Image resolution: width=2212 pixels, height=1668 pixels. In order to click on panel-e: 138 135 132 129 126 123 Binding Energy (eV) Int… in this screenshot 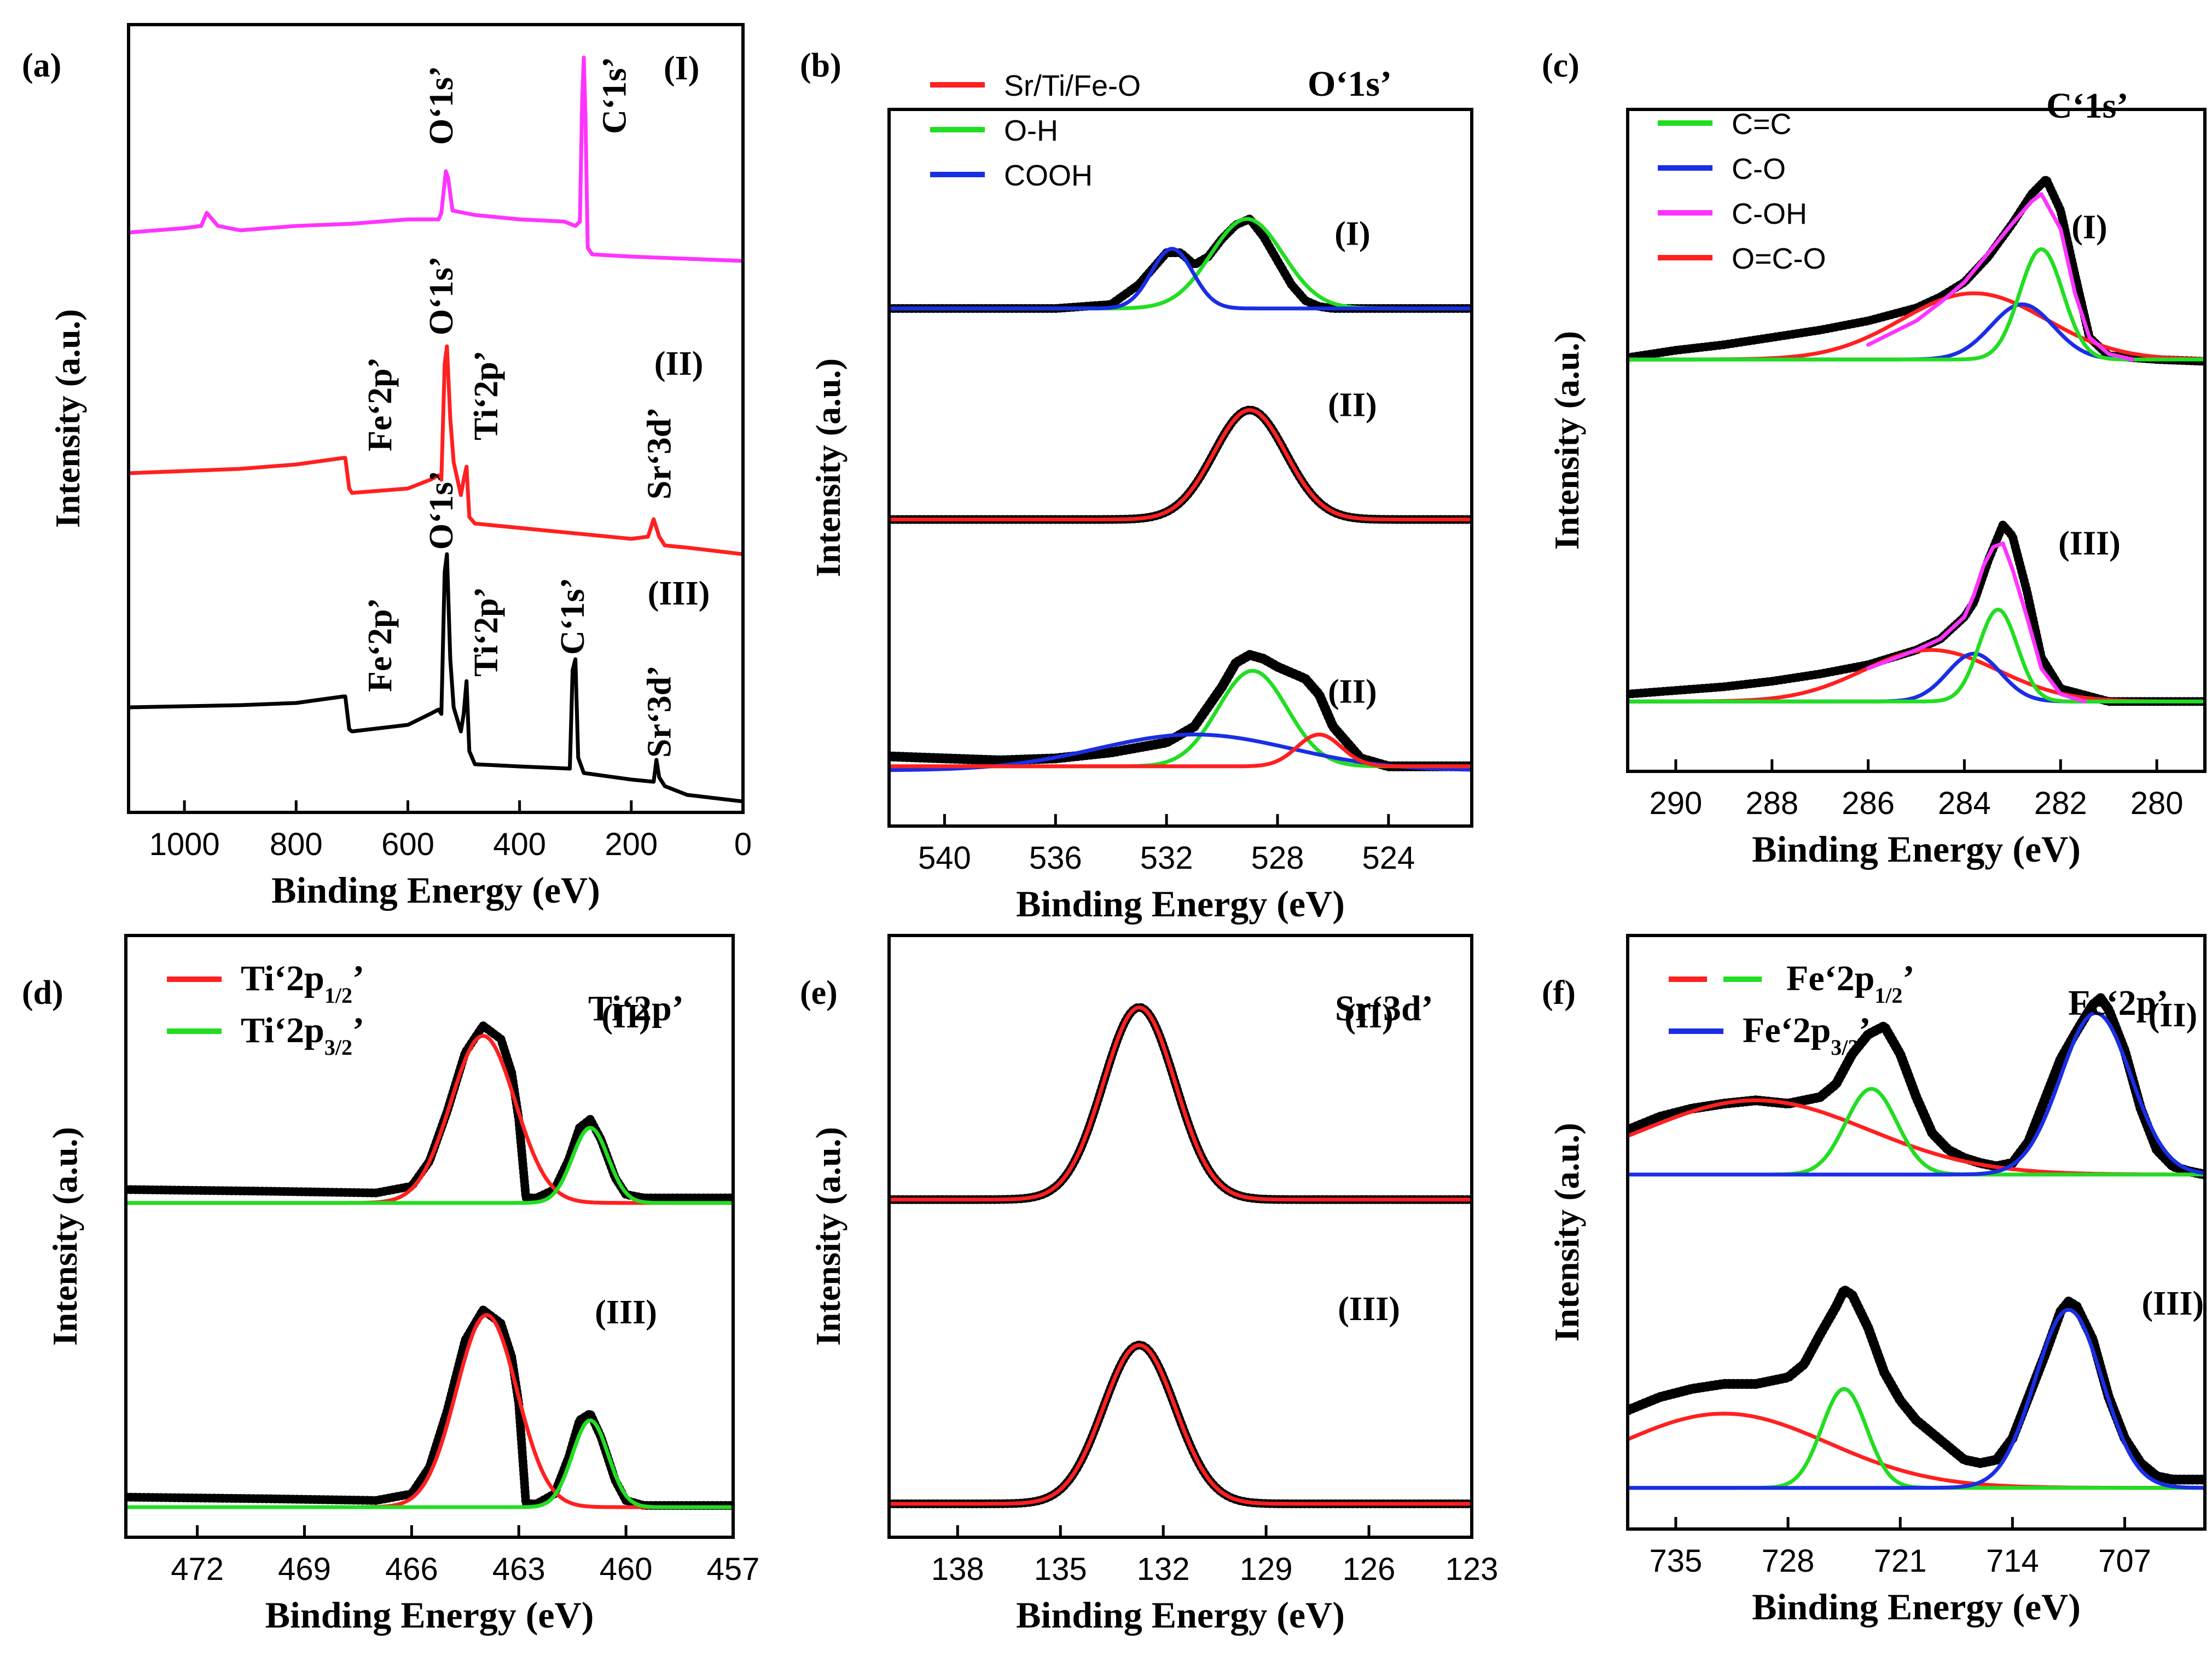, I will do `click(1149, 1285)`.